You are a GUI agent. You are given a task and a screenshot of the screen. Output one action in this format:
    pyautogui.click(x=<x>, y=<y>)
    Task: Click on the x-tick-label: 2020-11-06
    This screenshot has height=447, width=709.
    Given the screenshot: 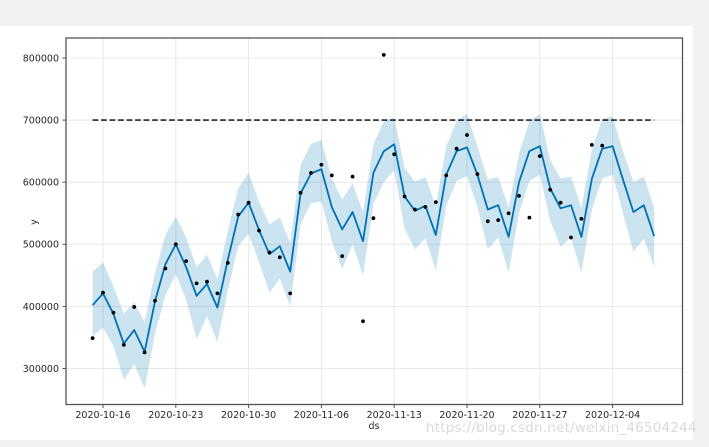 What is the action you would take?
    pyautogui.click(x=321, y=415)
    